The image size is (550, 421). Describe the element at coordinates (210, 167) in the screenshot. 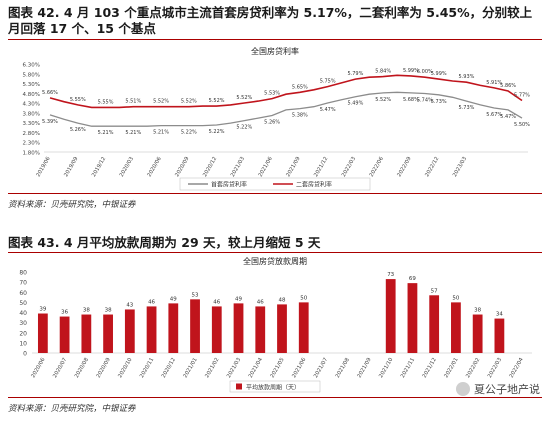

I see `chart1-x-tick: 2020/12` at that location.